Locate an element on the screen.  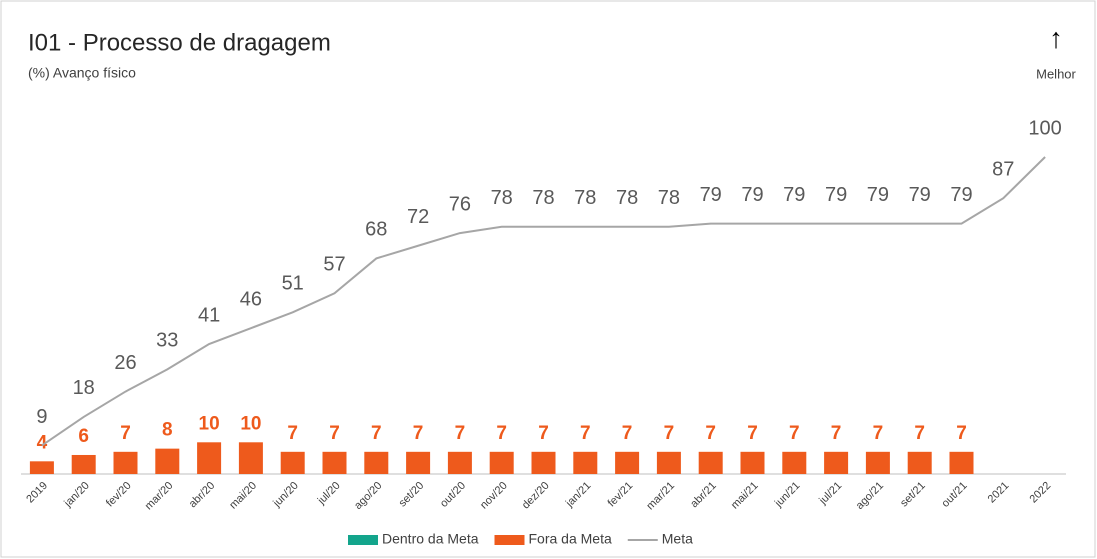
direction-arrow: ↑ is located at coordinates (1056, 37).